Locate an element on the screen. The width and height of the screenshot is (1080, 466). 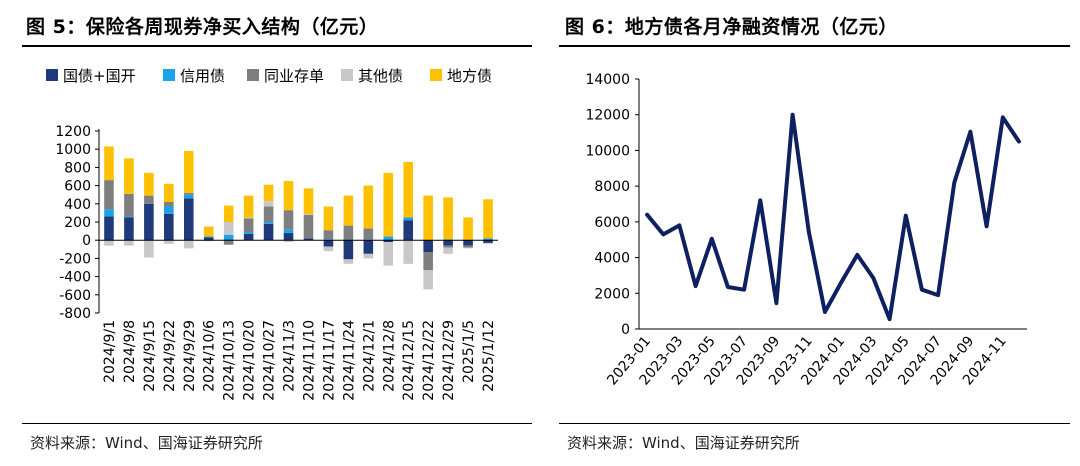
chart-title-fig5: 图 5：保险各周现券净买入结构（亿元） is located at coordinates (202, 27).